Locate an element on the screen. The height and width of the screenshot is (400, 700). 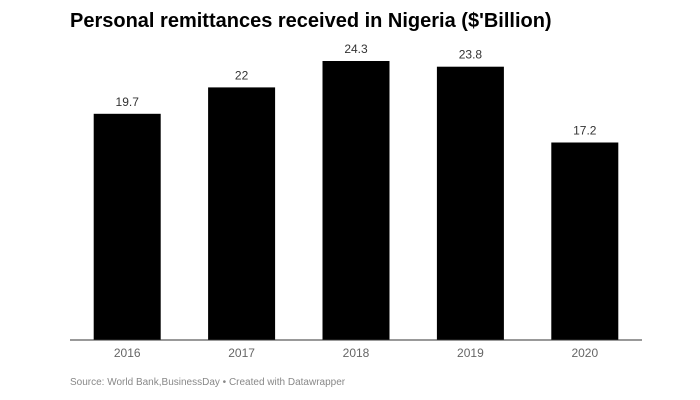
tick-labels-layer: 2016 2017 2018 2019 2020 is located at coordinates (356, 353).